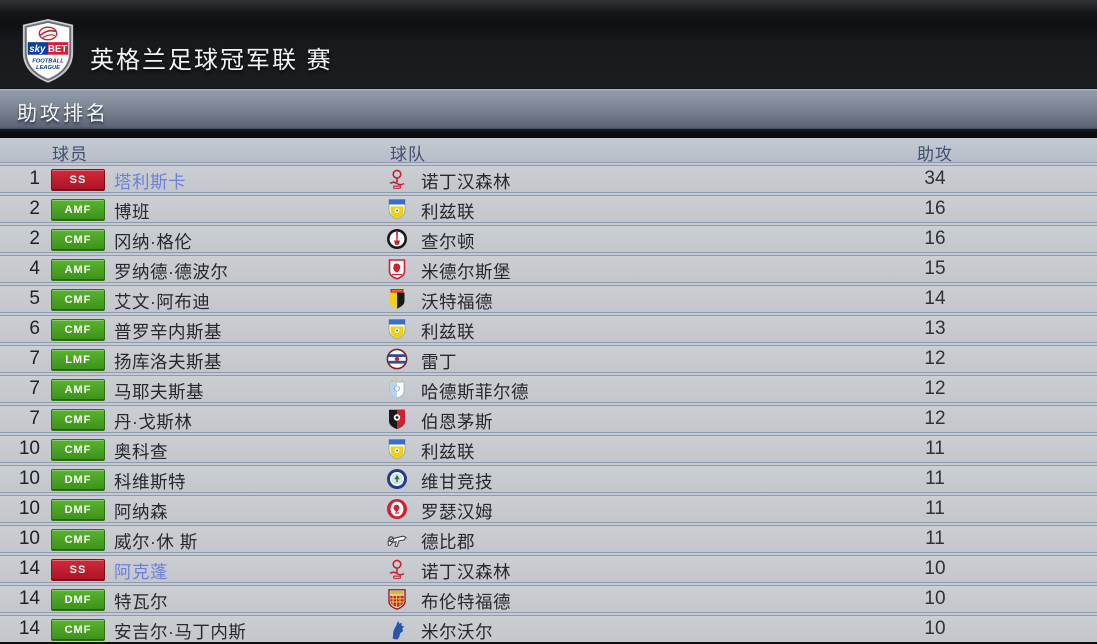 This screenshot has height=644, width=1097. Describe the element at coordinates (397, 269) in the screenshot. I see `middlesbrough-crest-icon` at that location.